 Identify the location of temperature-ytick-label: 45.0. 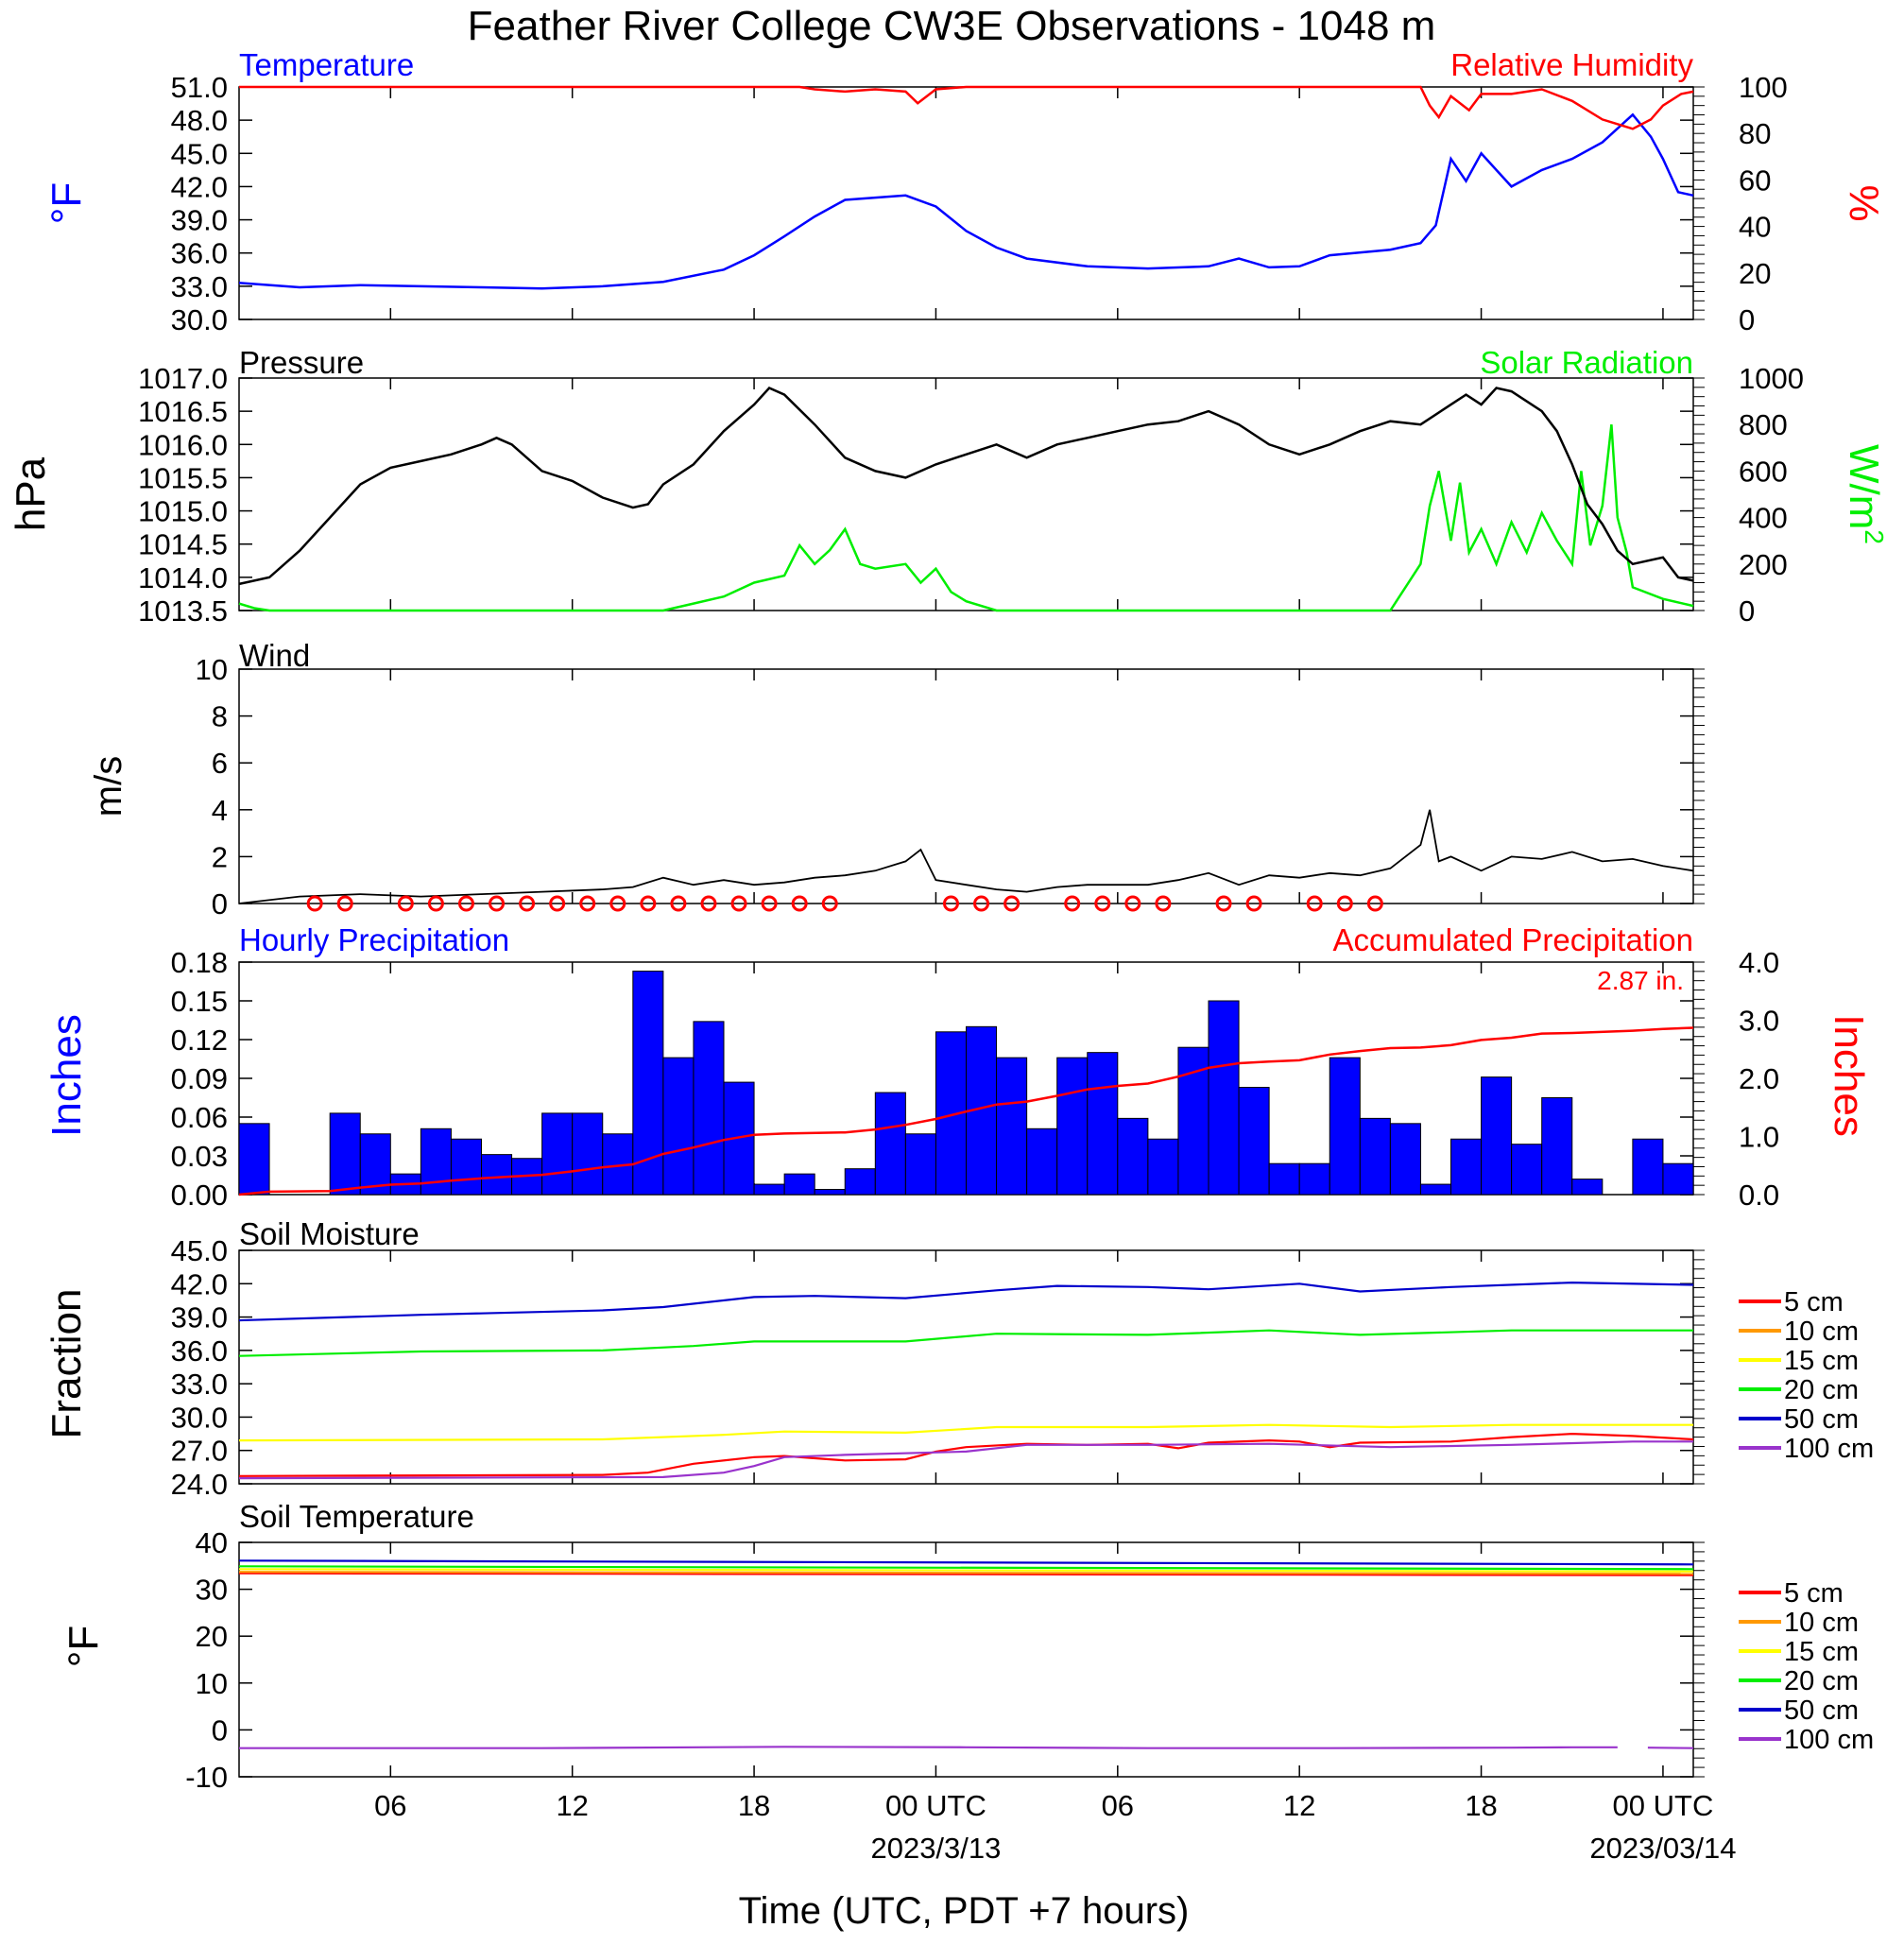
(199, 153).